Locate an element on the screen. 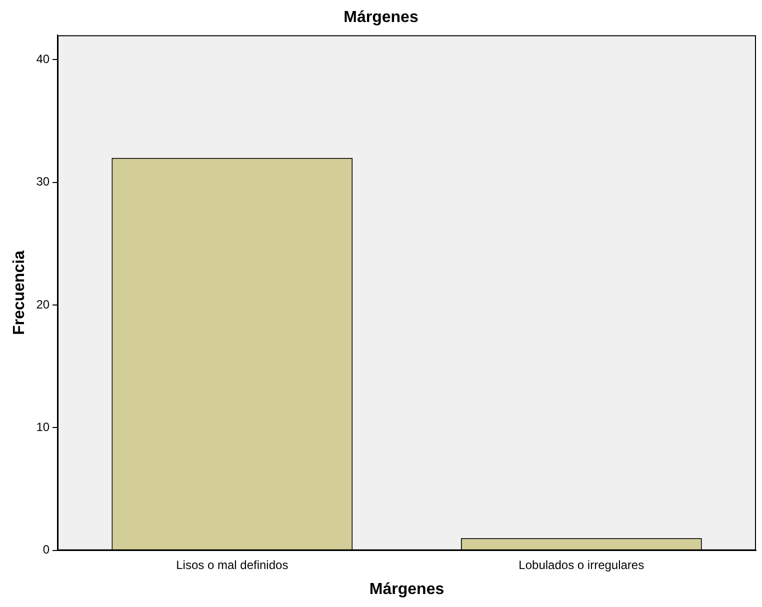  y-tick-label: 0 is located at coordinates (46, 549).